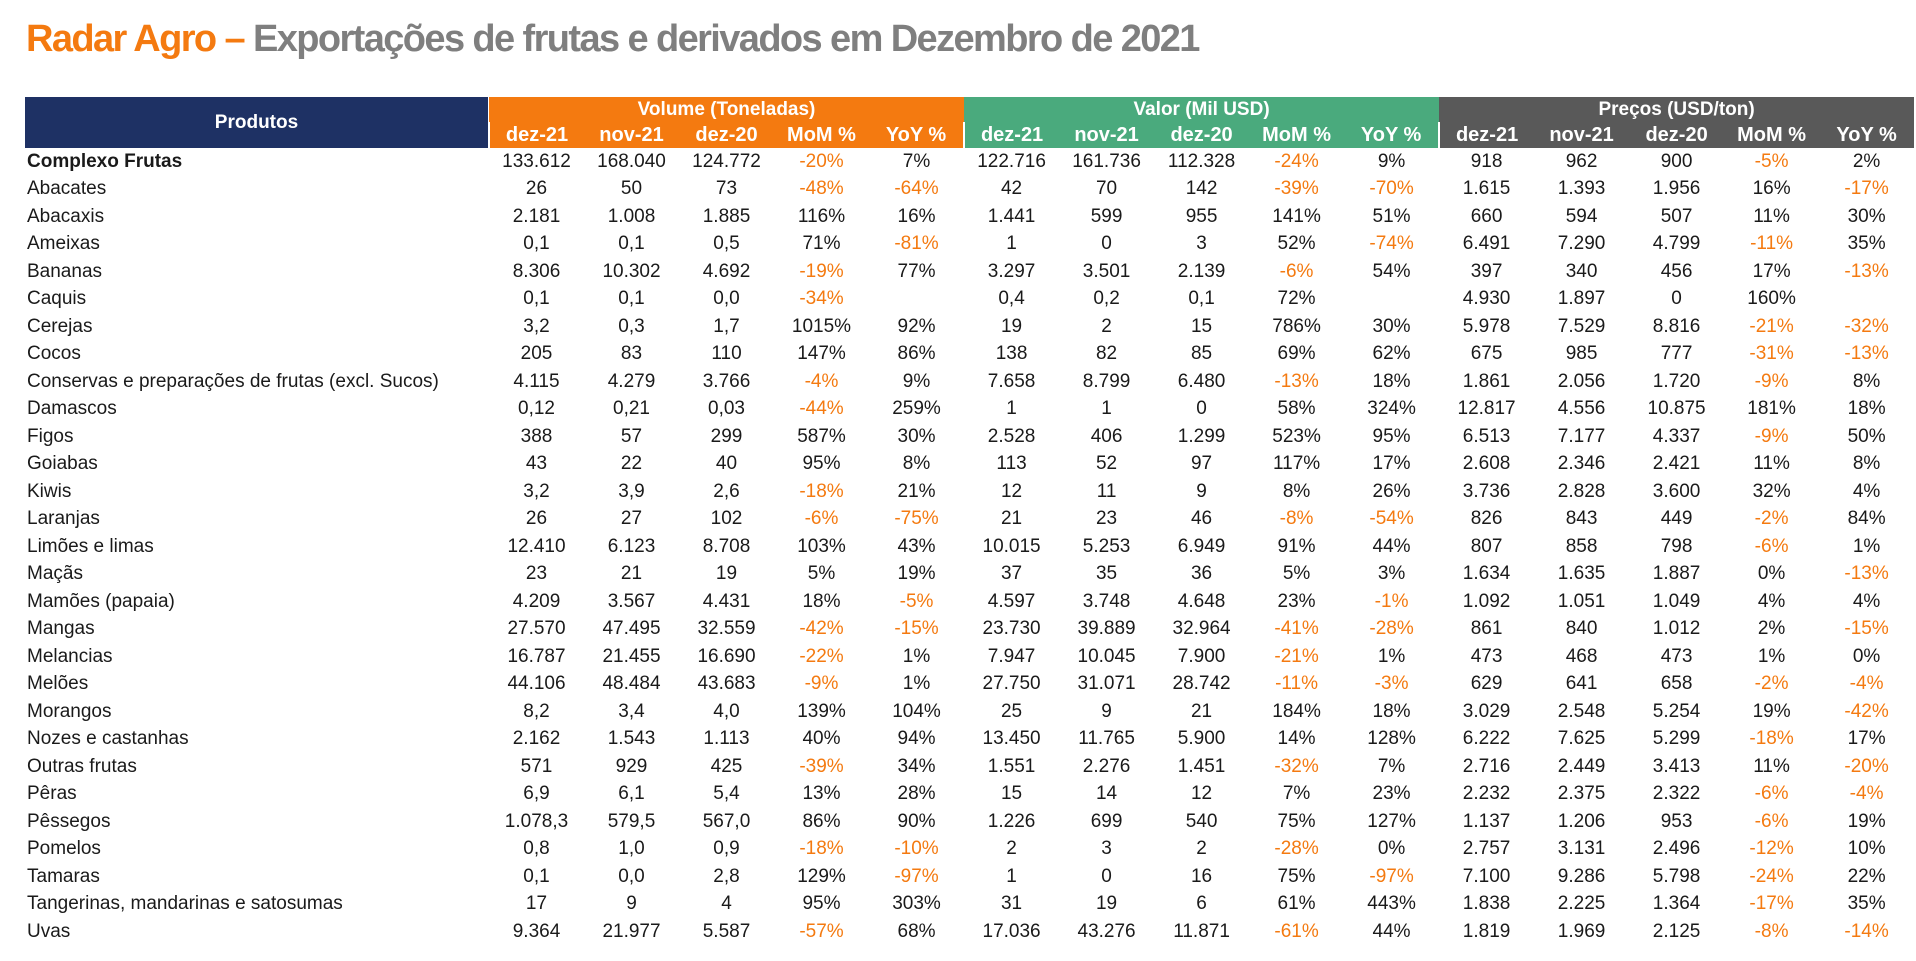 The image size is (1916, 961). What do you see at coordinates (257, 122) in the screenshot?
I see `products-header: Produtos` at bounding box center [257, 122].